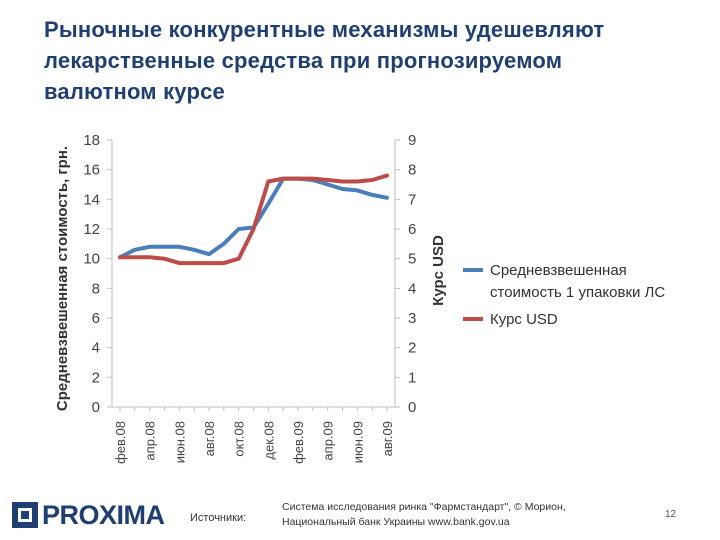 This screenshot has height=540, width=720. I want to click on legend-label-1-line-1: Средневзвешенная, so click(558, 270).